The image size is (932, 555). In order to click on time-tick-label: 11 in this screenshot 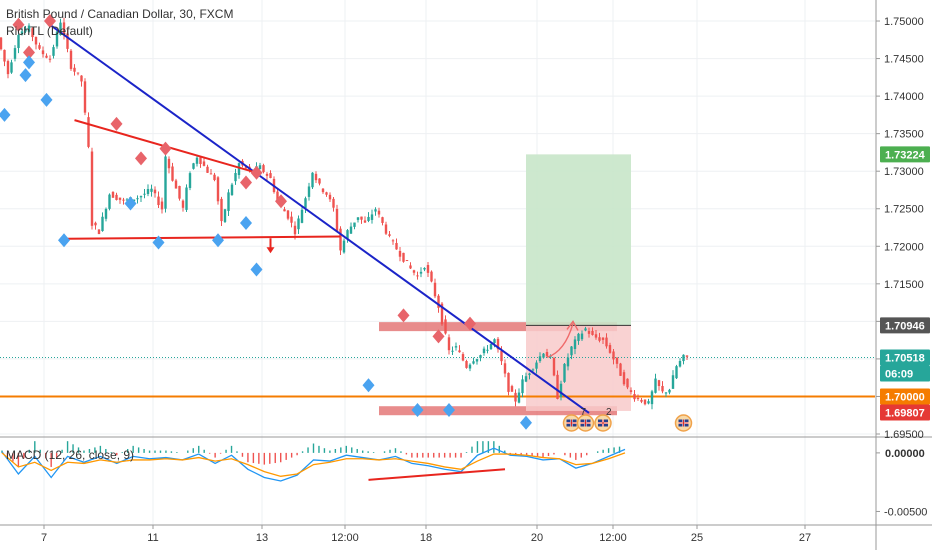, I will do `click(152, 538)`.